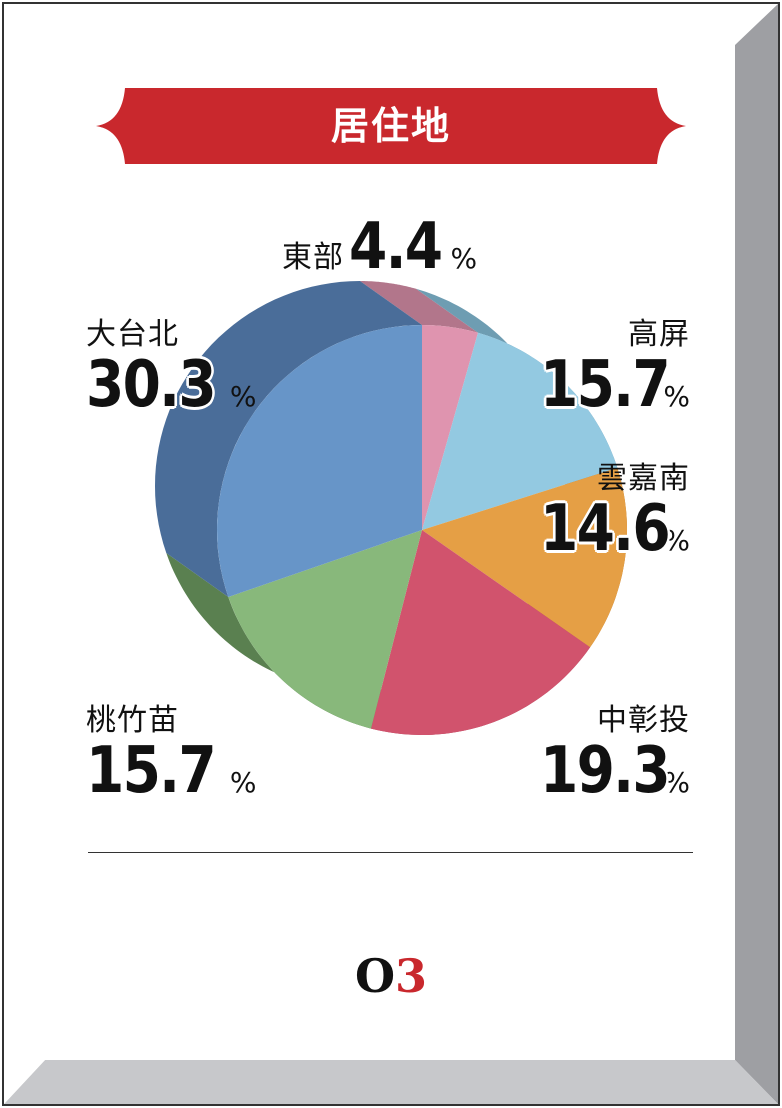 The width and height of the screenshot is (782, 1108). I want to click on label-kaoping: 高屏 15.7%, so click(604, 369).